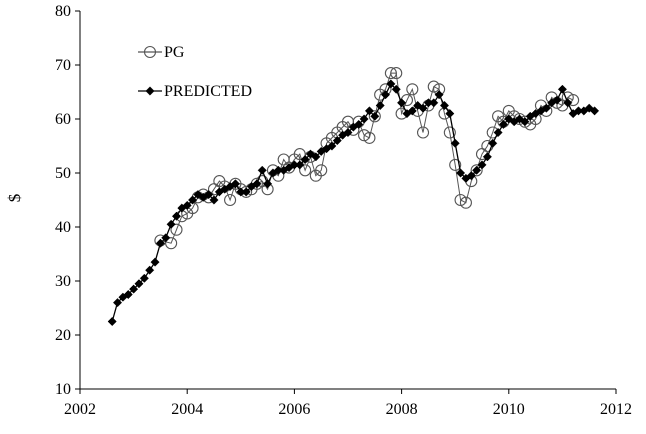 The width and height of the screenshot is (646, 434). I want to click on legend-item-predicted: PREDICTED, so click(195, 91).